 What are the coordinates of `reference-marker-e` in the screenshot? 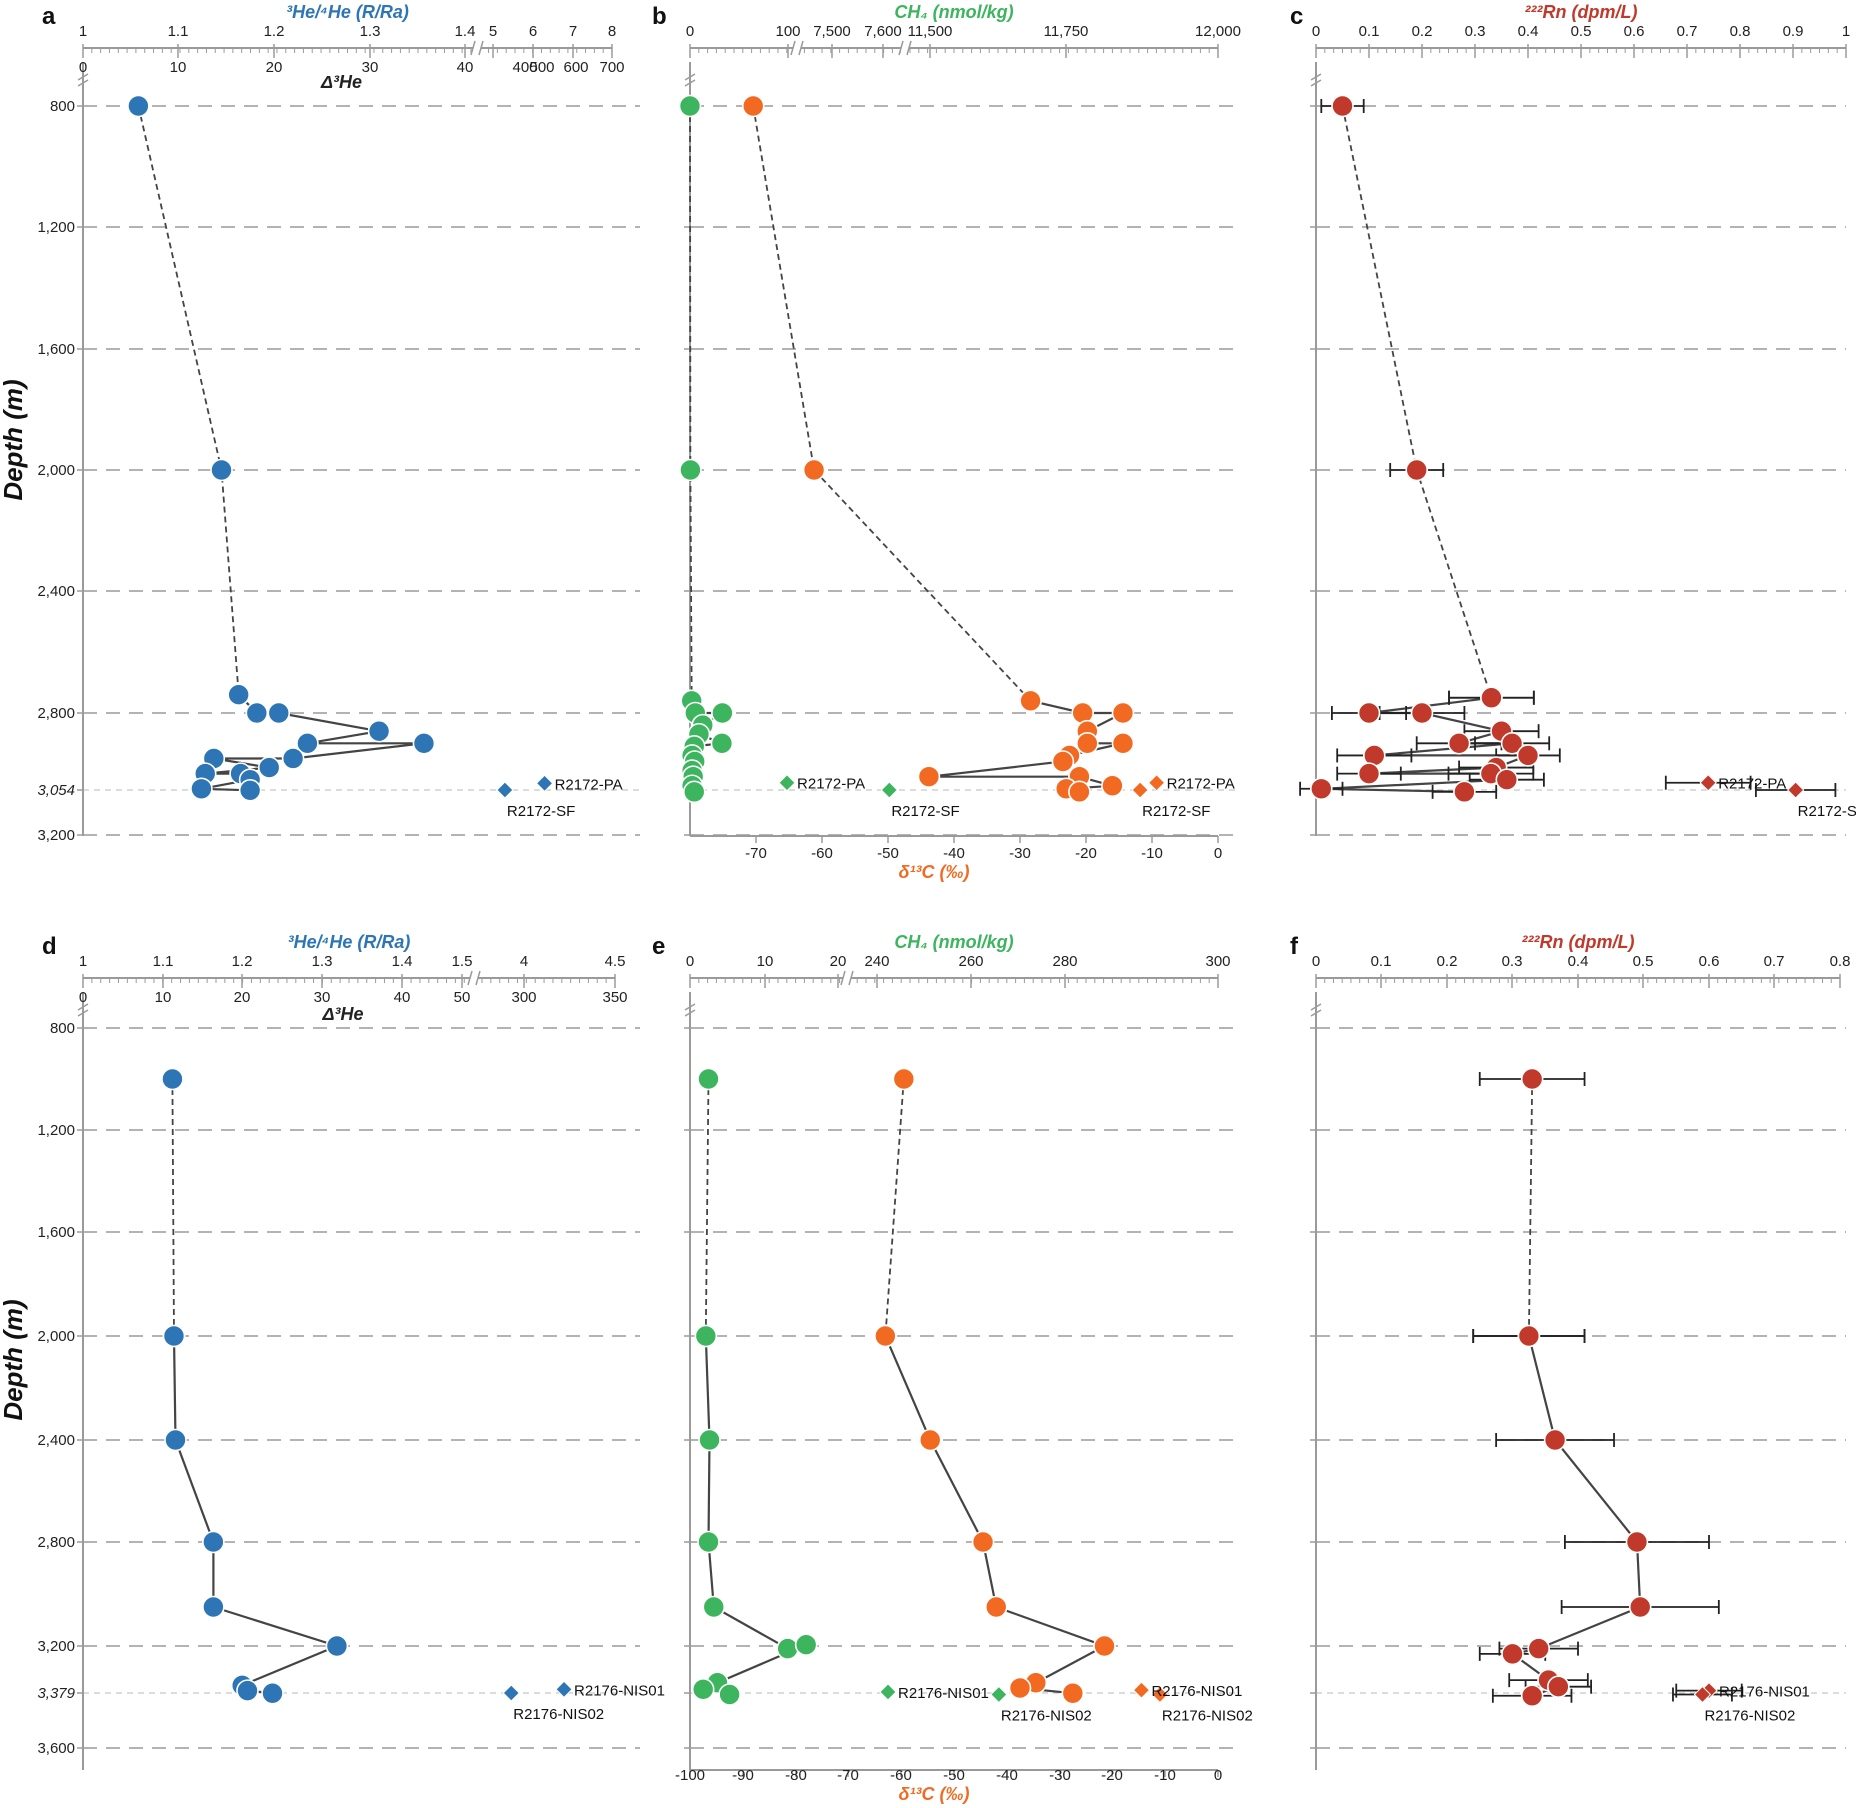 It's located at (888, 1692).